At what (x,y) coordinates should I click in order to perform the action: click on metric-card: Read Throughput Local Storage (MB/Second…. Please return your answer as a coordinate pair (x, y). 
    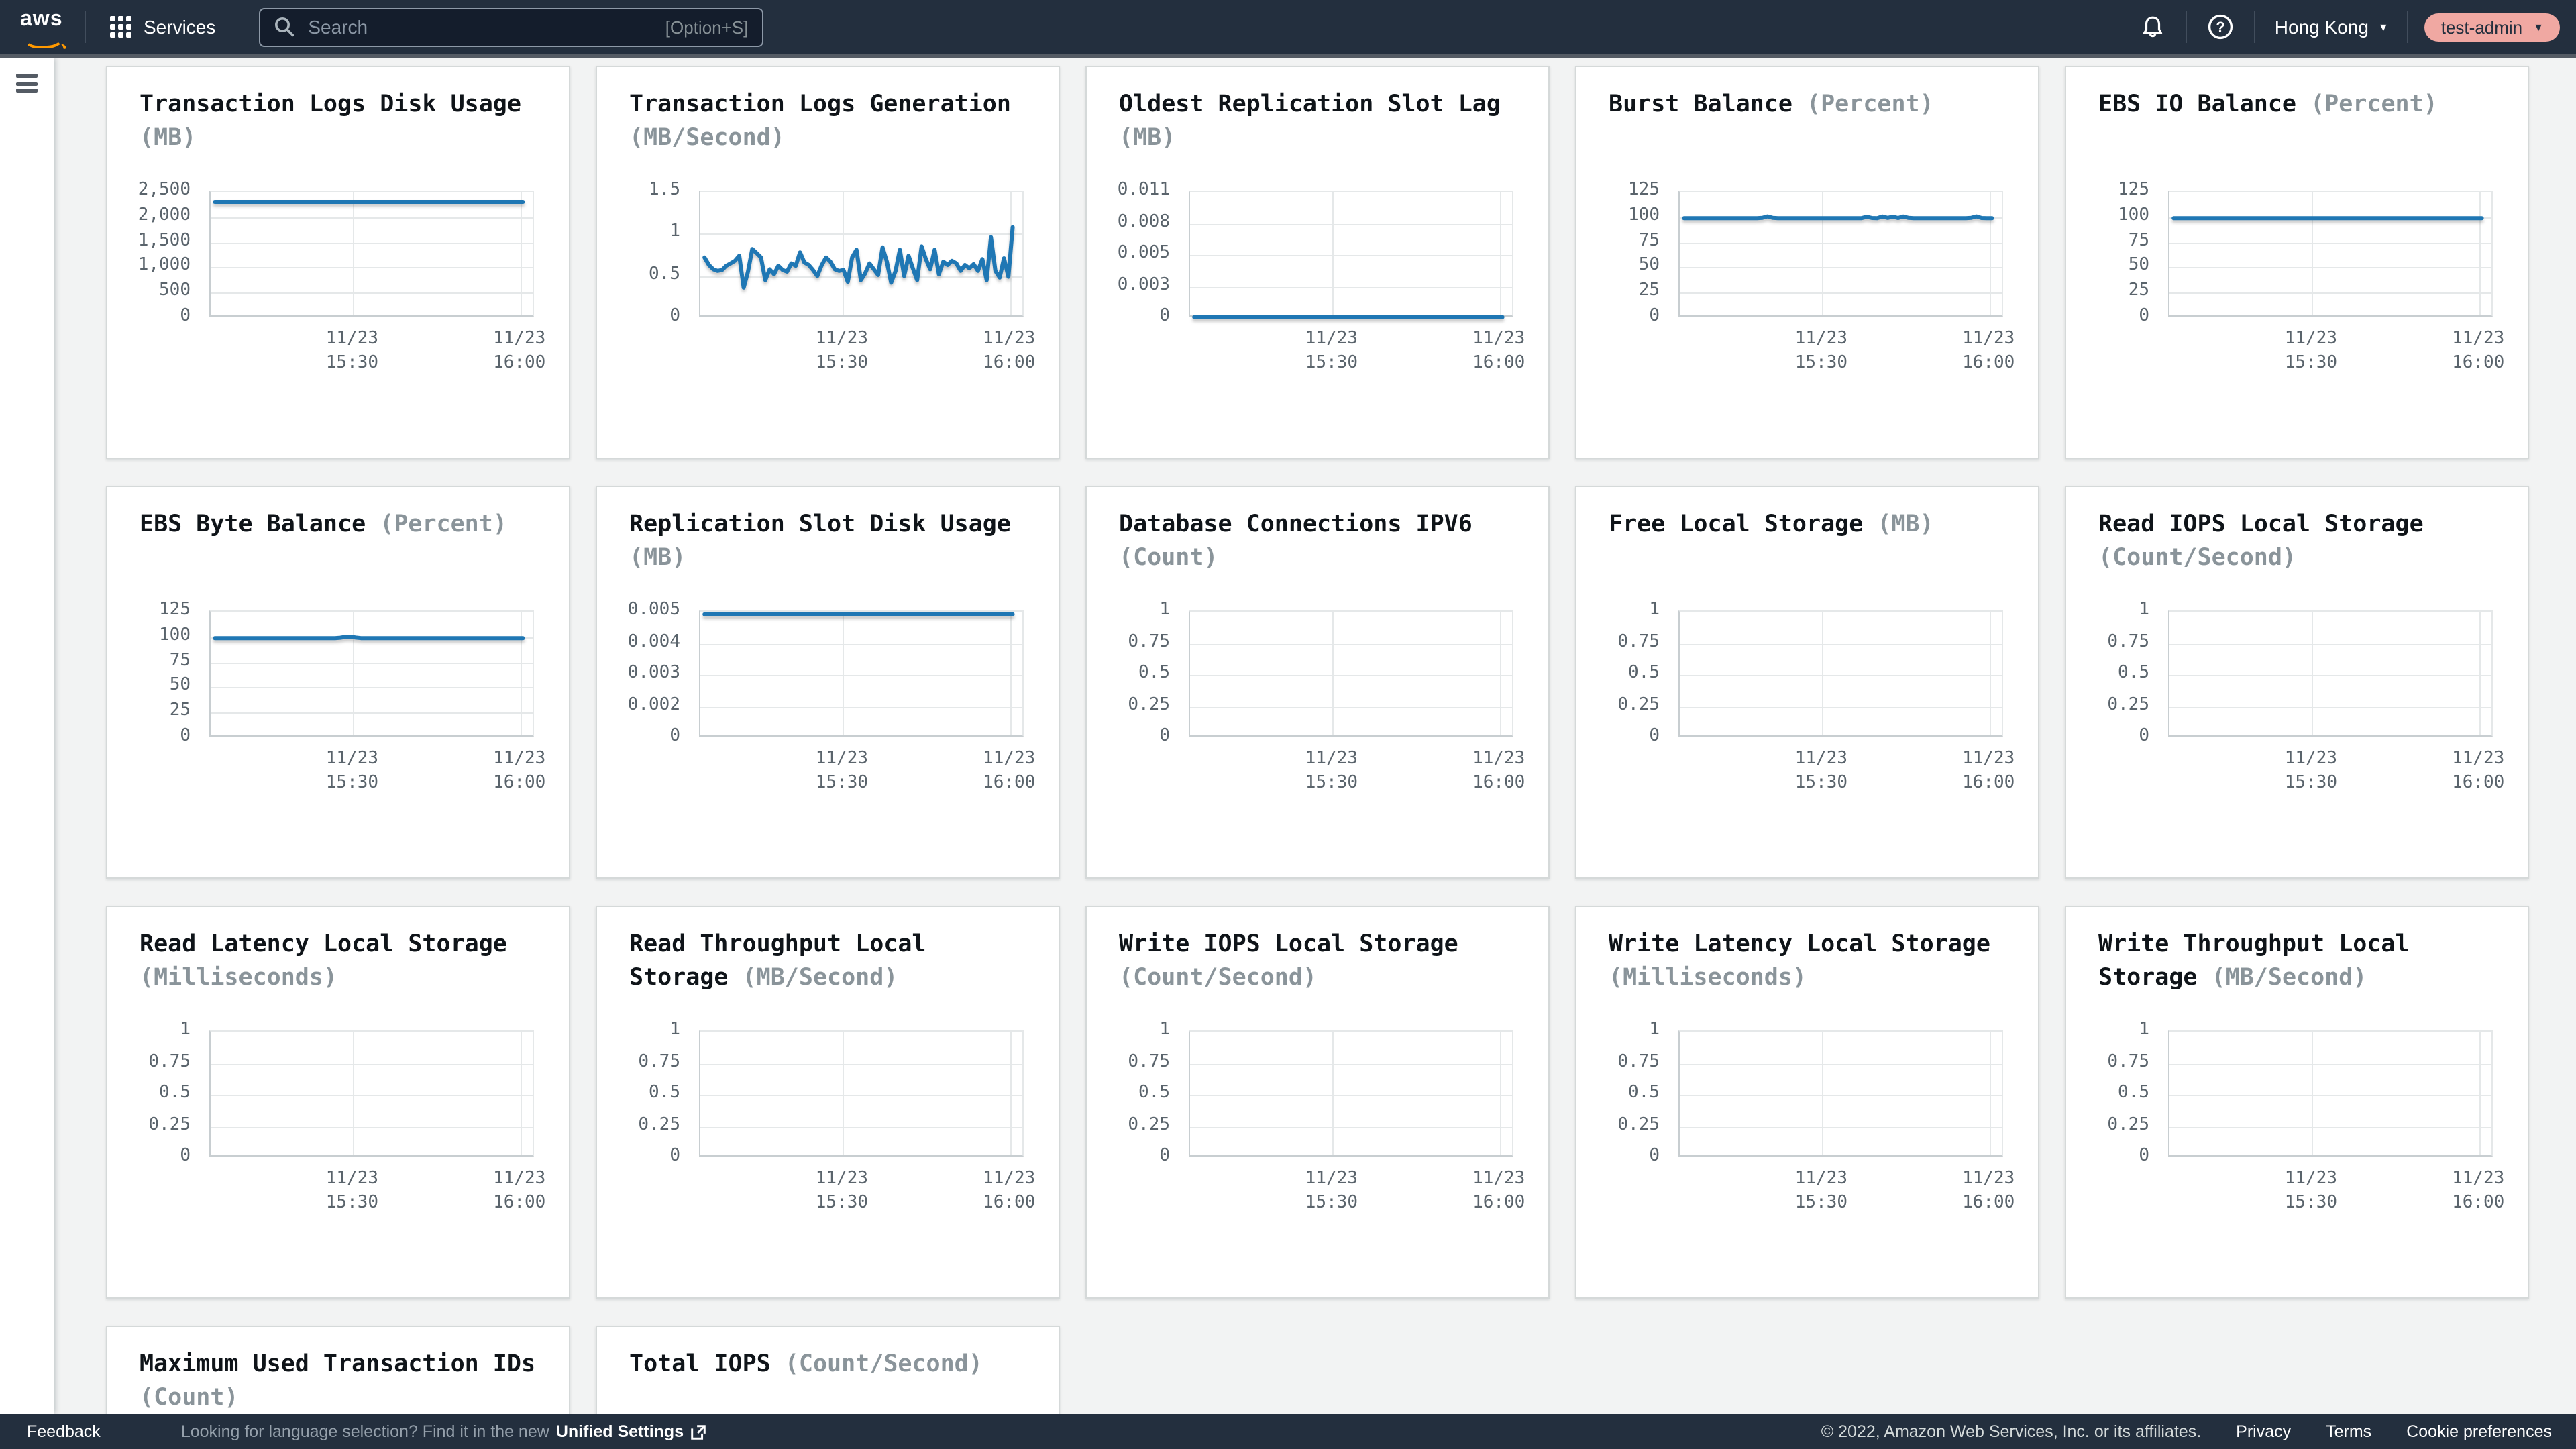
    Looking at the image, I should click on (828, 1102).